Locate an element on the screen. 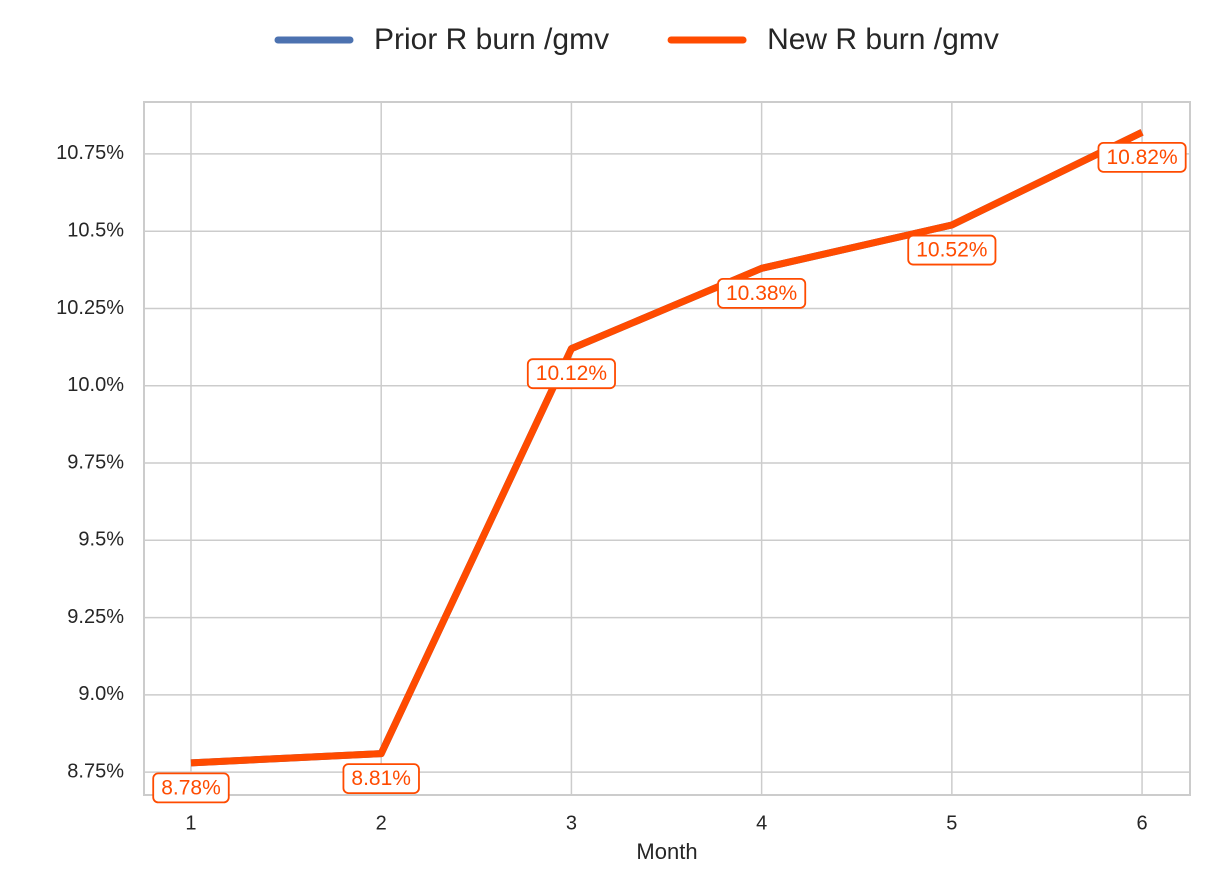 This screenshot has height=881, width=1205. y-tick-label: 10.5% is located at coordinates (95, 230).